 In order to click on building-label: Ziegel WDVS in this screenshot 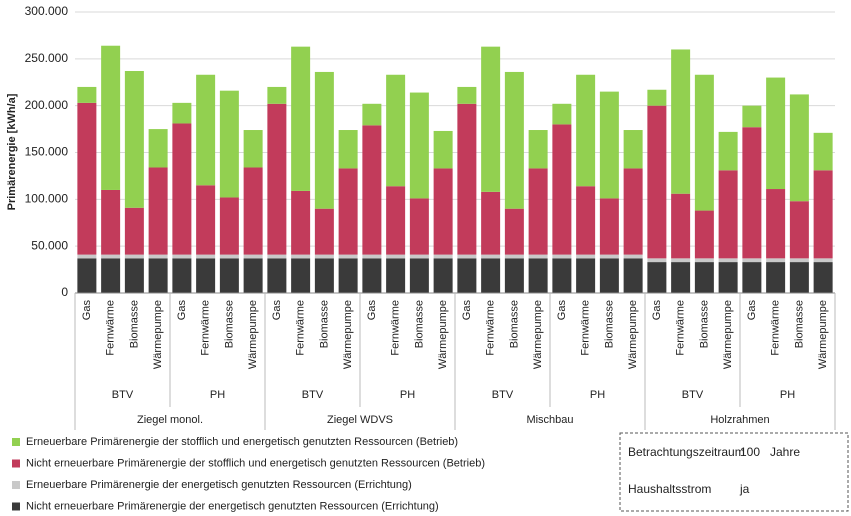, I will do `click(360, 420)`.